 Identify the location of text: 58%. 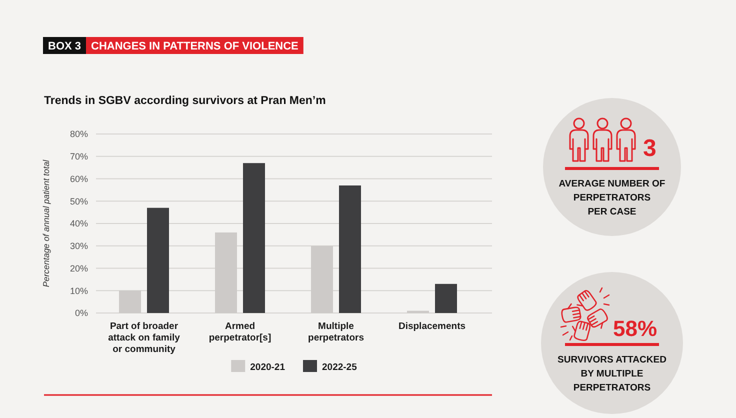
(635, 328).